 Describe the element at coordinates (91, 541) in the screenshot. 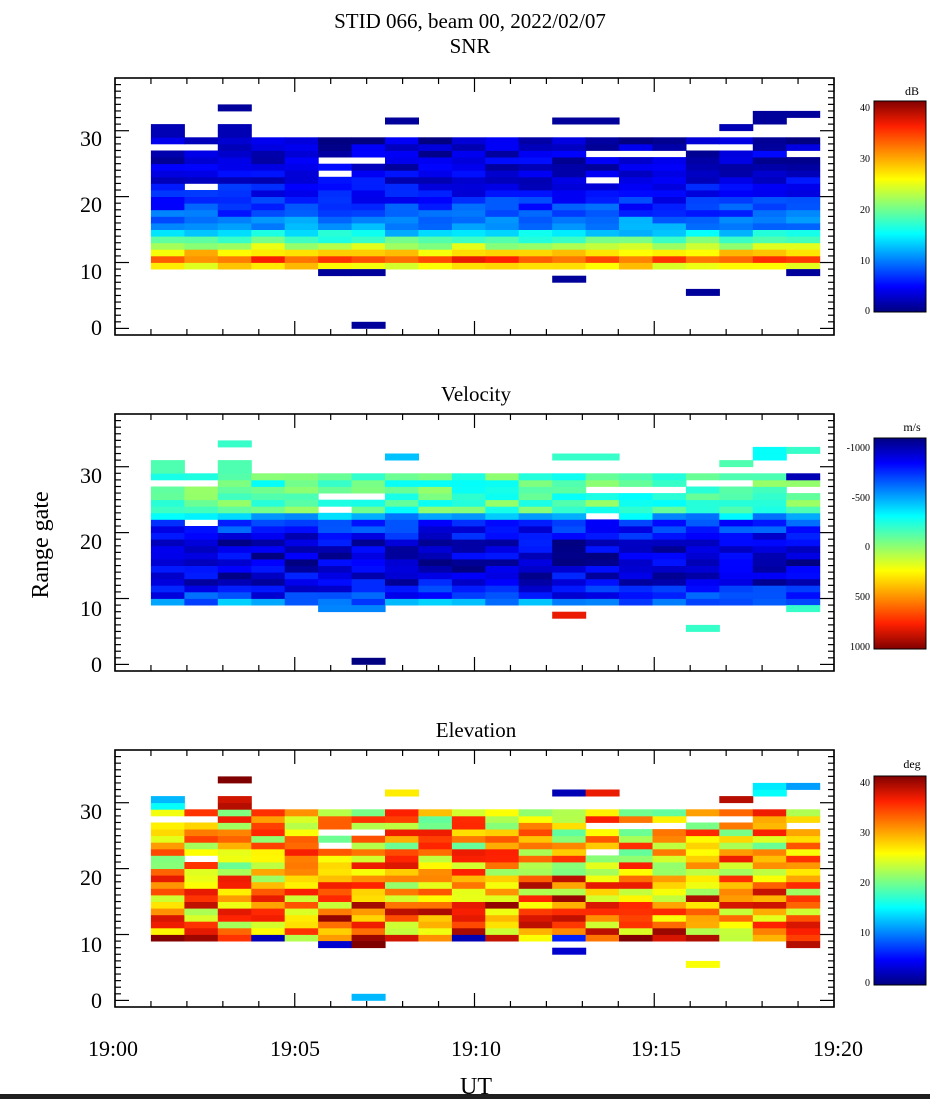

I see `velocity-ytick-20: 20` at that location.